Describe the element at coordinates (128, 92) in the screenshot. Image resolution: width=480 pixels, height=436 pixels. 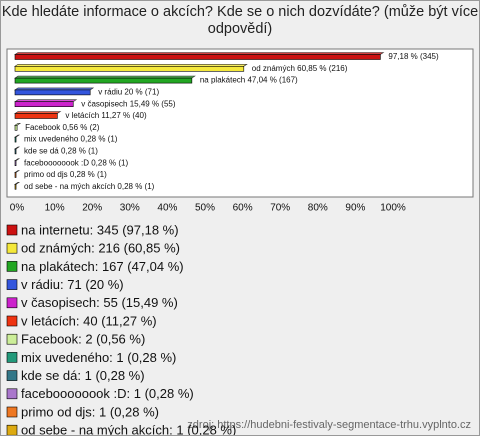
I see `bar-label: v rádiu 20 % (71)` at that location.